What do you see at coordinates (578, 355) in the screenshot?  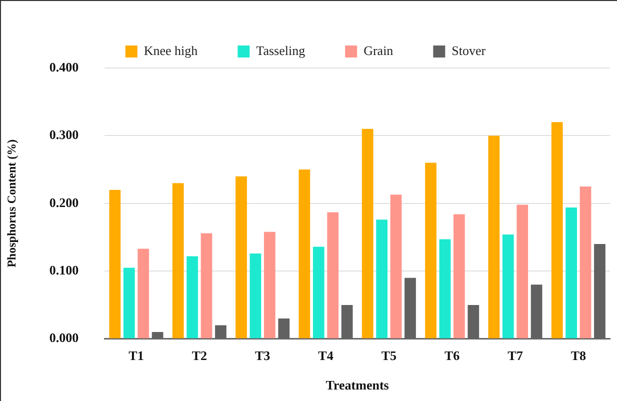 I see `x-tick-label: T8` at bounding box center [578, 355].